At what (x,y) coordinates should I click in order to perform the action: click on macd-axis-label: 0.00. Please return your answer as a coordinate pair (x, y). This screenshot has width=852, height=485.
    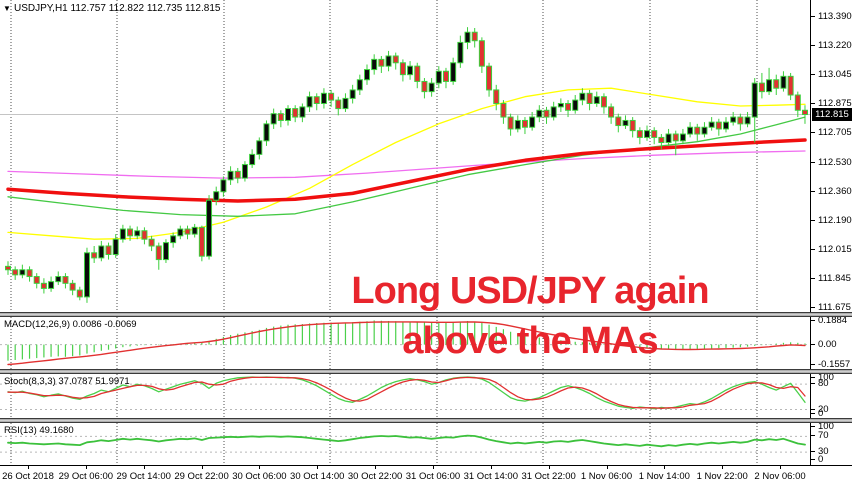
    Looking at the image, I should click on (827, 344).